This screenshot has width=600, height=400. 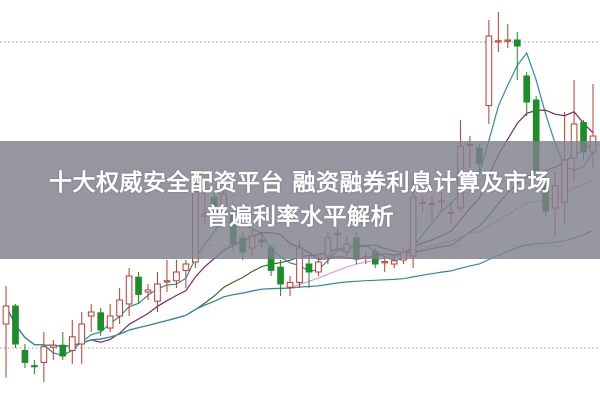 What do you see at coordinates (299, 183) in the screenshot?
I see `title-line-1: 十大权威安全配资平台 融资融券利息计算及市场` at bounding box center [299, 183].